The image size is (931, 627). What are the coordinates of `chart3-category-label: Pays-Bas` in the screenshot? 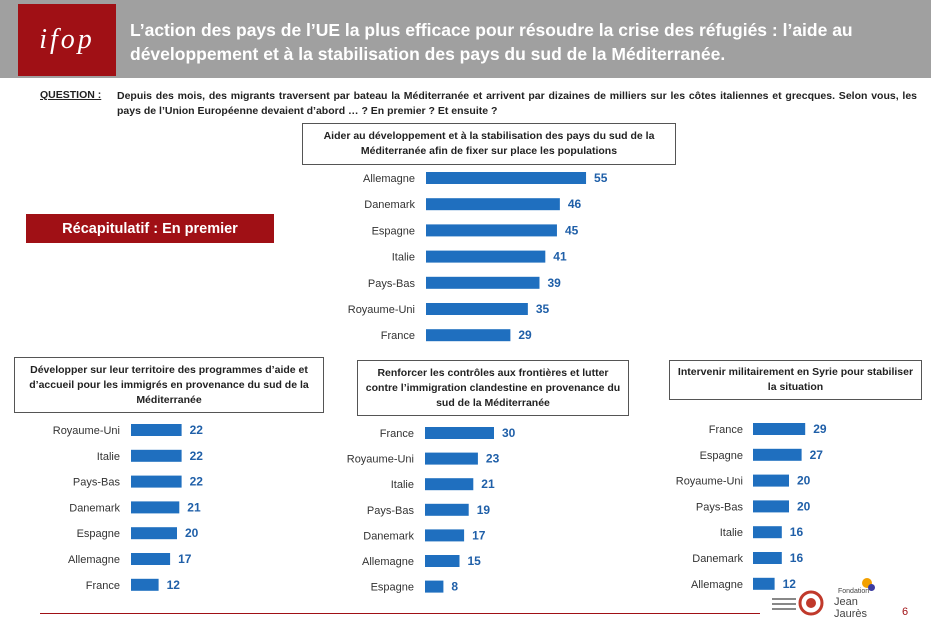 It's located at (391, 511).